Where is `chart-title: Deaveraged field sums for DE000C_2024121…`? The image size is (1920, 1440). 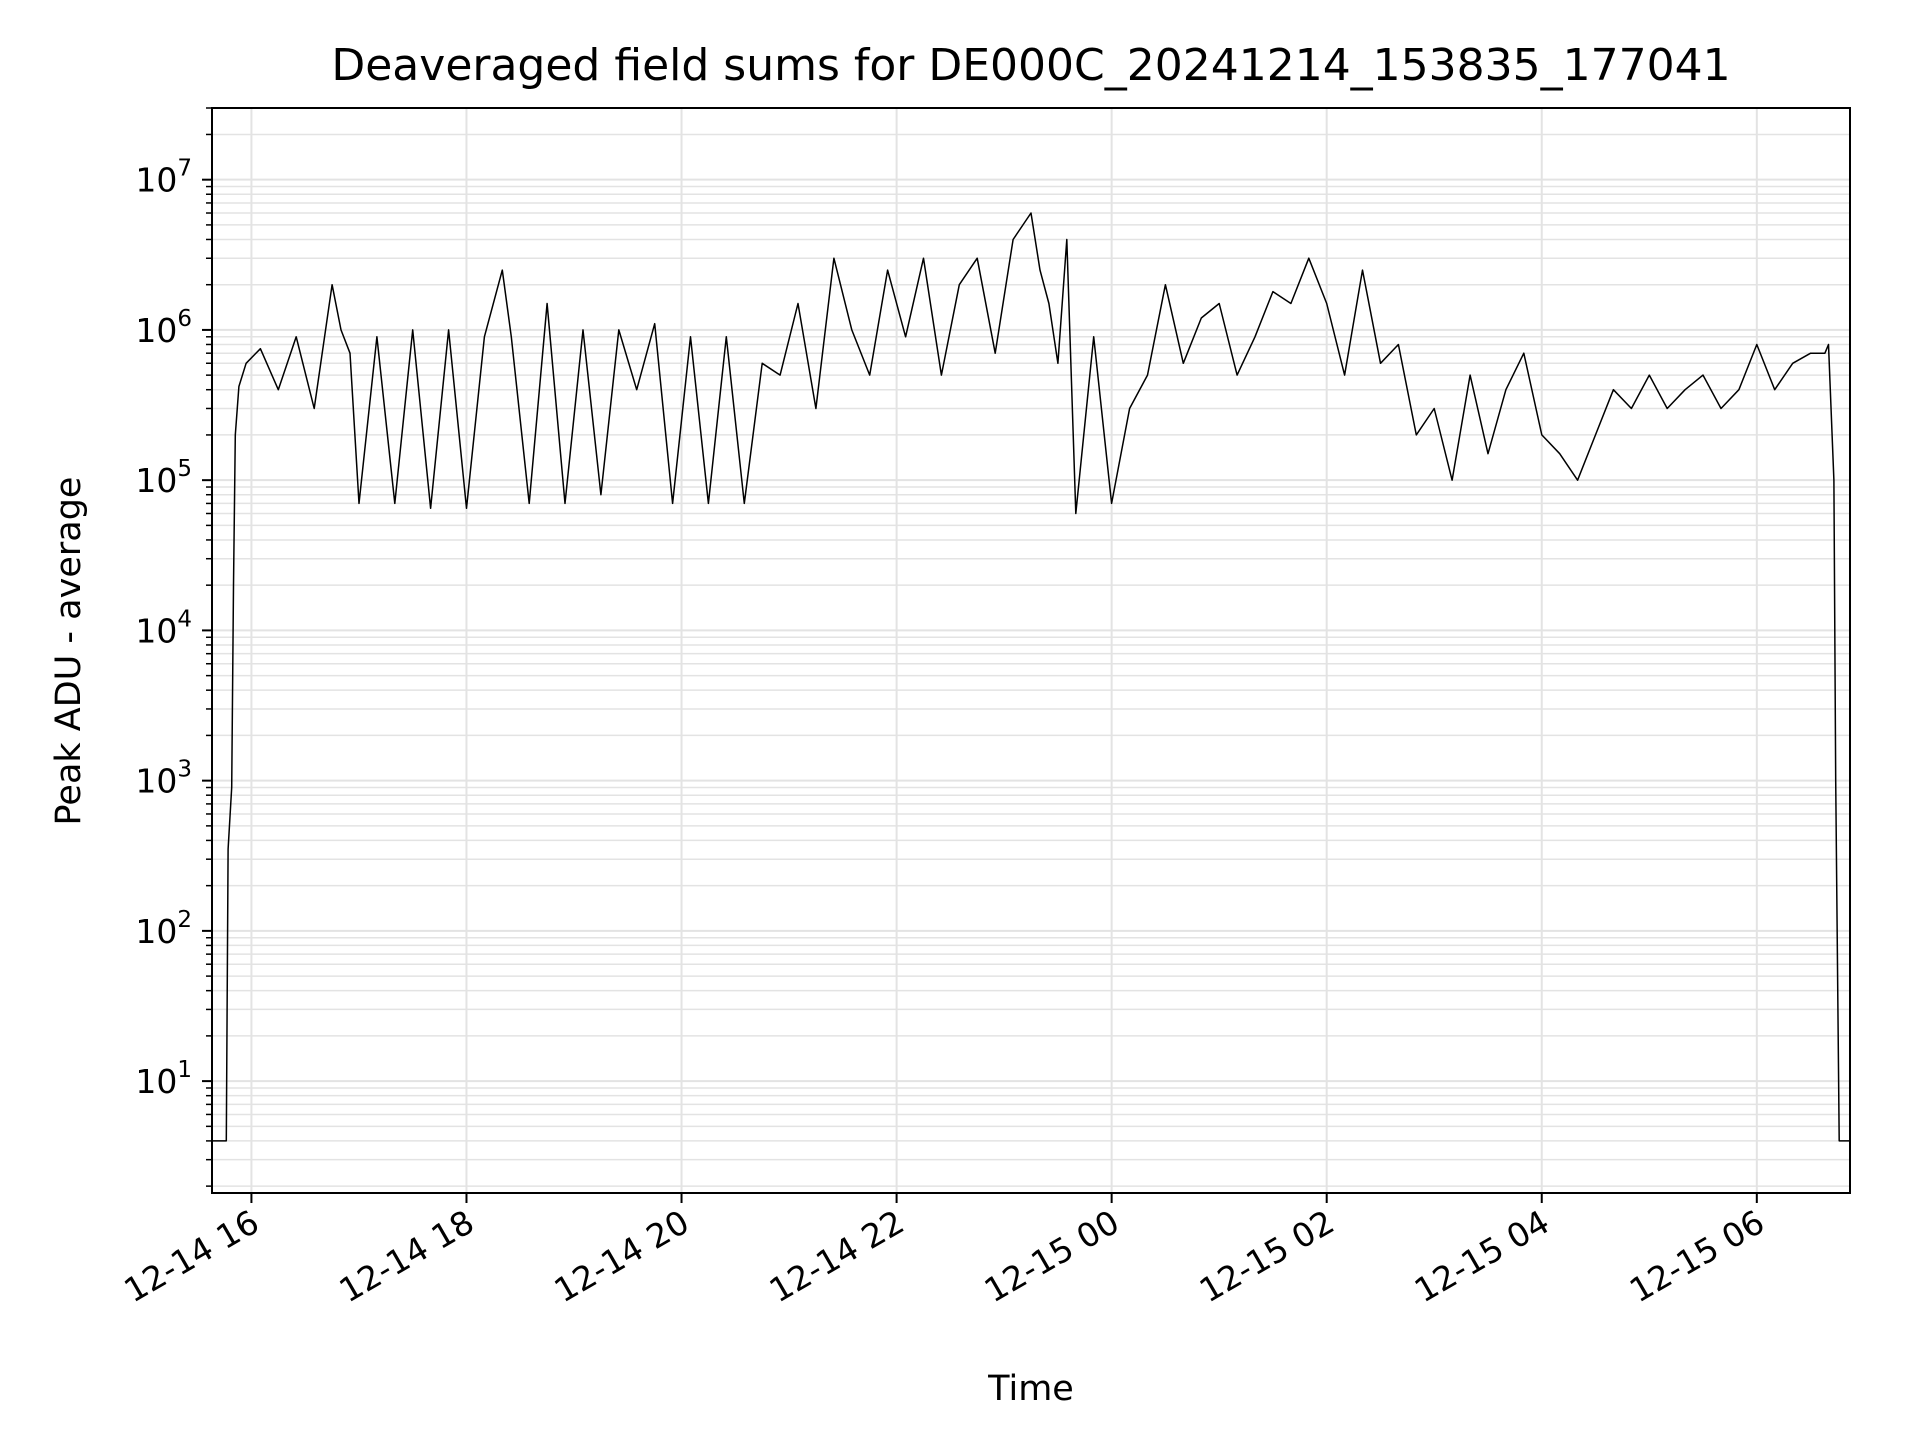
chart-title: Deaveraged field sums for DE000C_2024121… is located at coordinates (1030, 65).